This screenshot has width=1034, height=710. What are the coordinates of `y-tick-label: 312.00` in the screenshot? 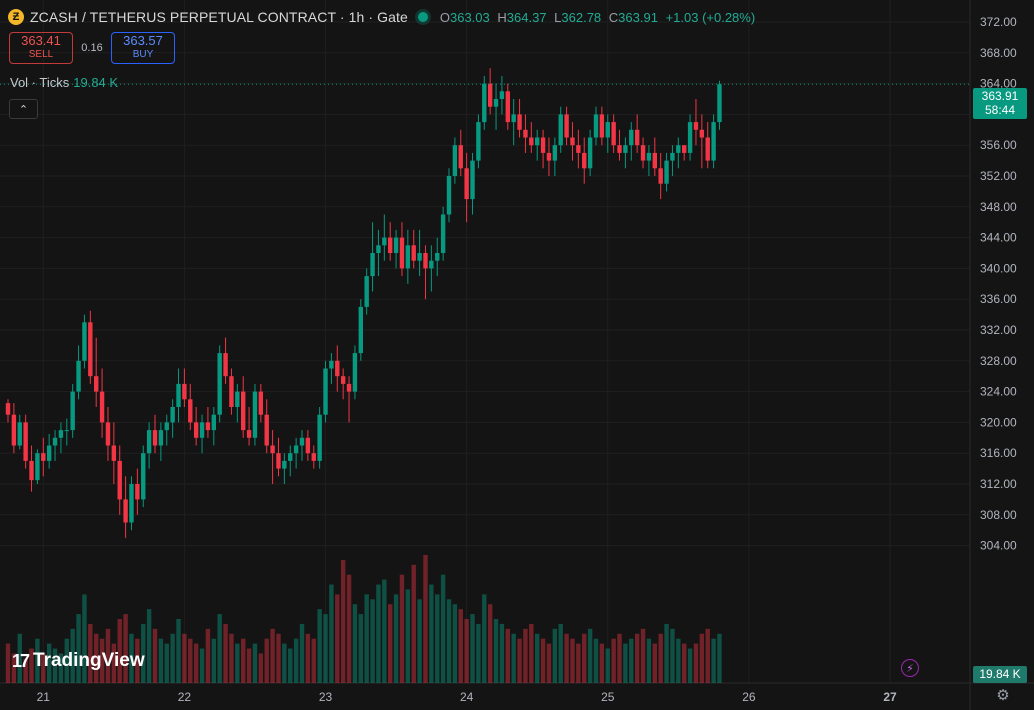 It's located at (998, 484).